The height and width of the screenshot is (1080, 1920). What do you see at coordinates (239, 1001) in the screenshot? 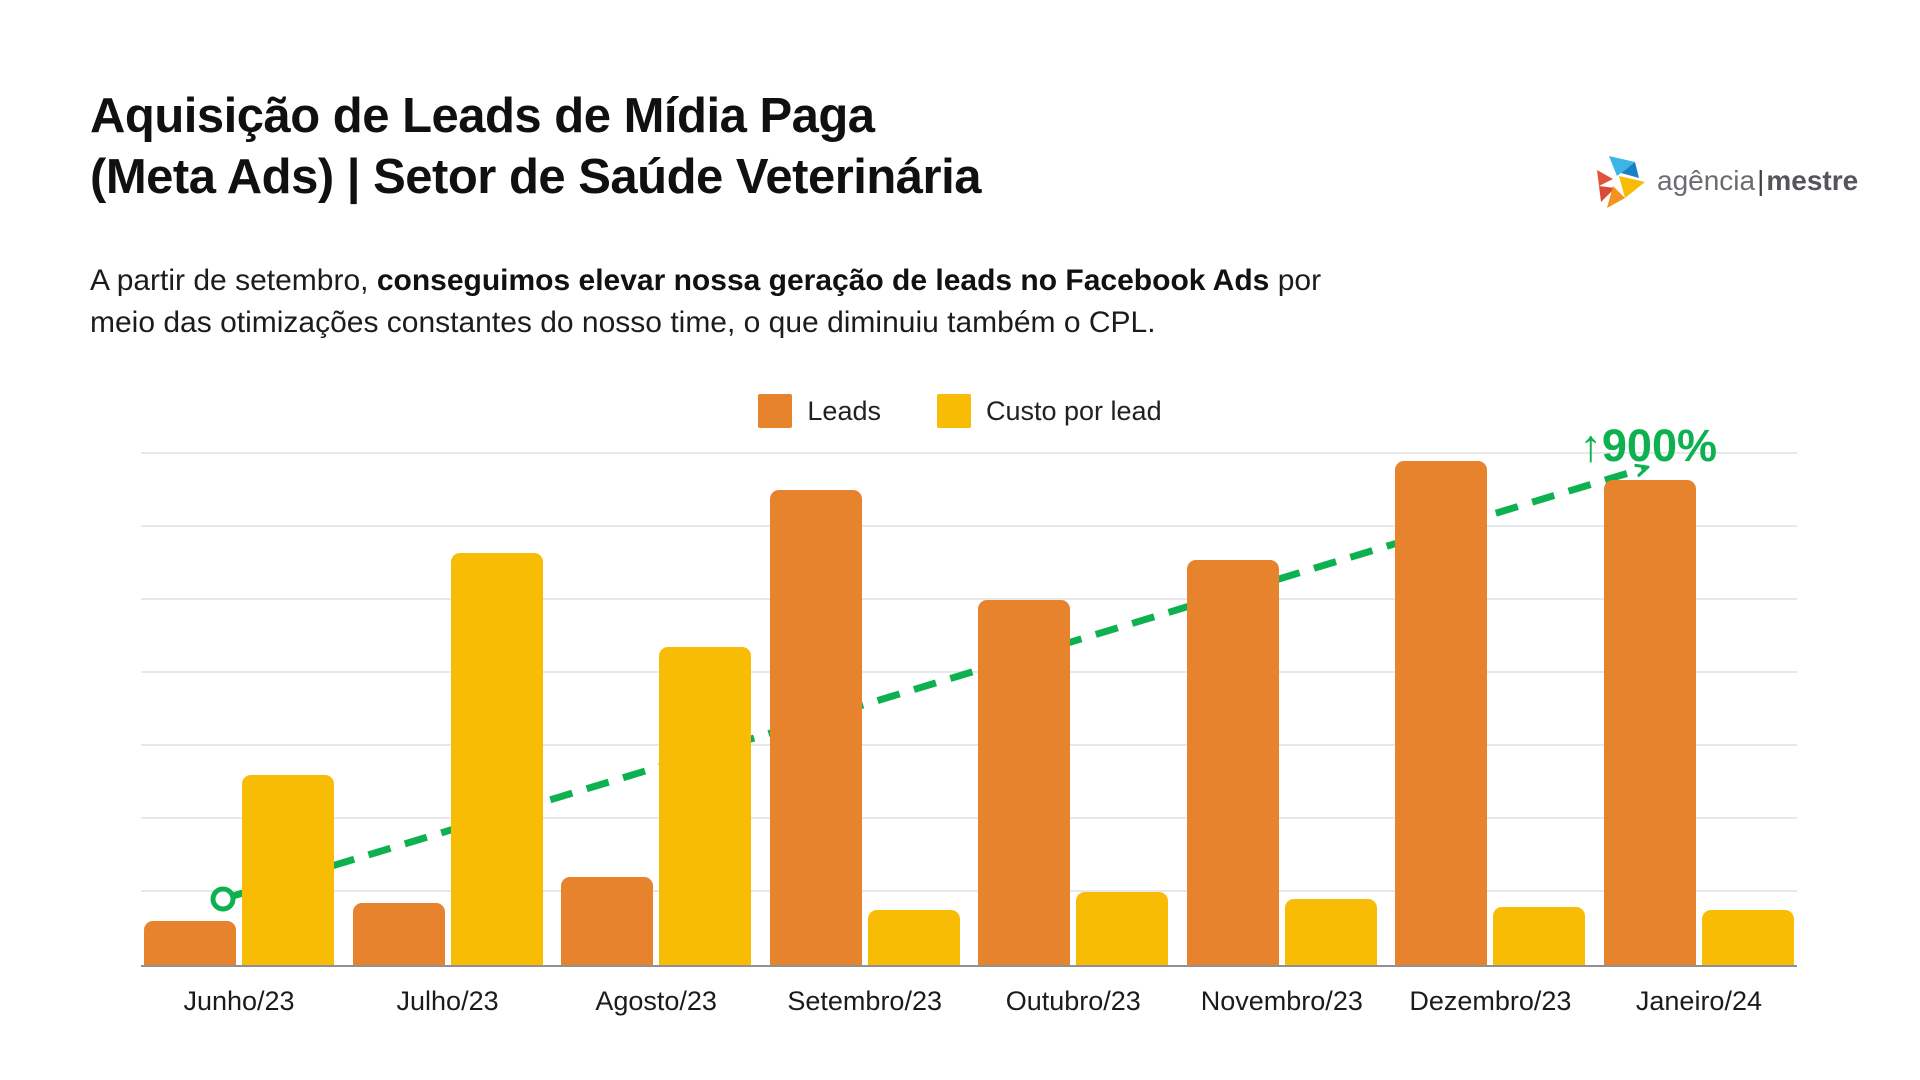
I see `x-axis-label-junho-23: Junho/23` at bounding box center [239, 1001].